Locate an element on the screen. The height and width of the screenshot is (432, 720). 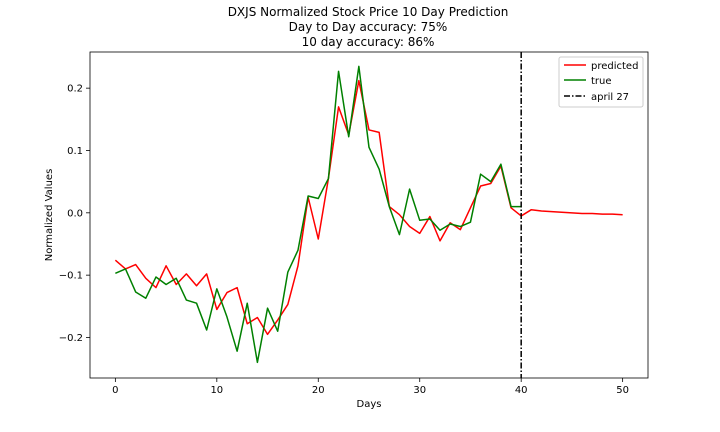
legend-label-true: true is located at coordinates (601, 81).